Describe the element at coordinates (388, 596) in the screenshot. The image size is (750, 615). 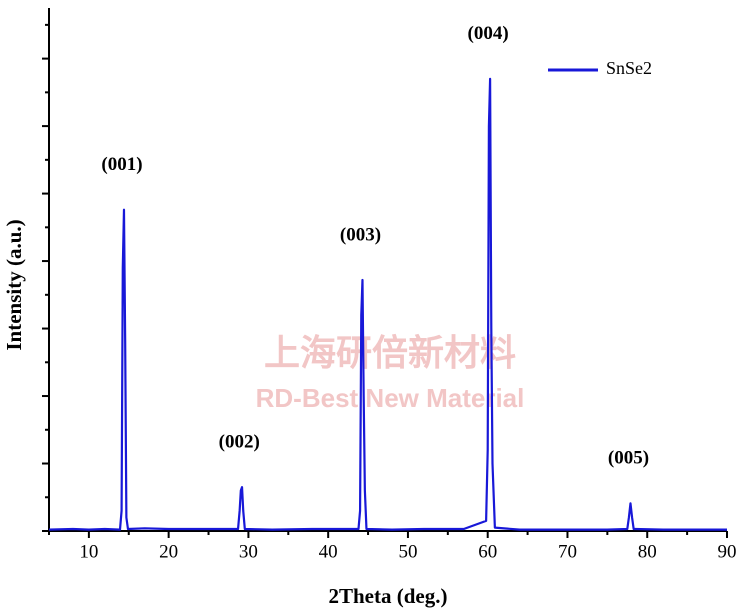
I see `x-axis-title: 2Theta (deg.)` at that location.